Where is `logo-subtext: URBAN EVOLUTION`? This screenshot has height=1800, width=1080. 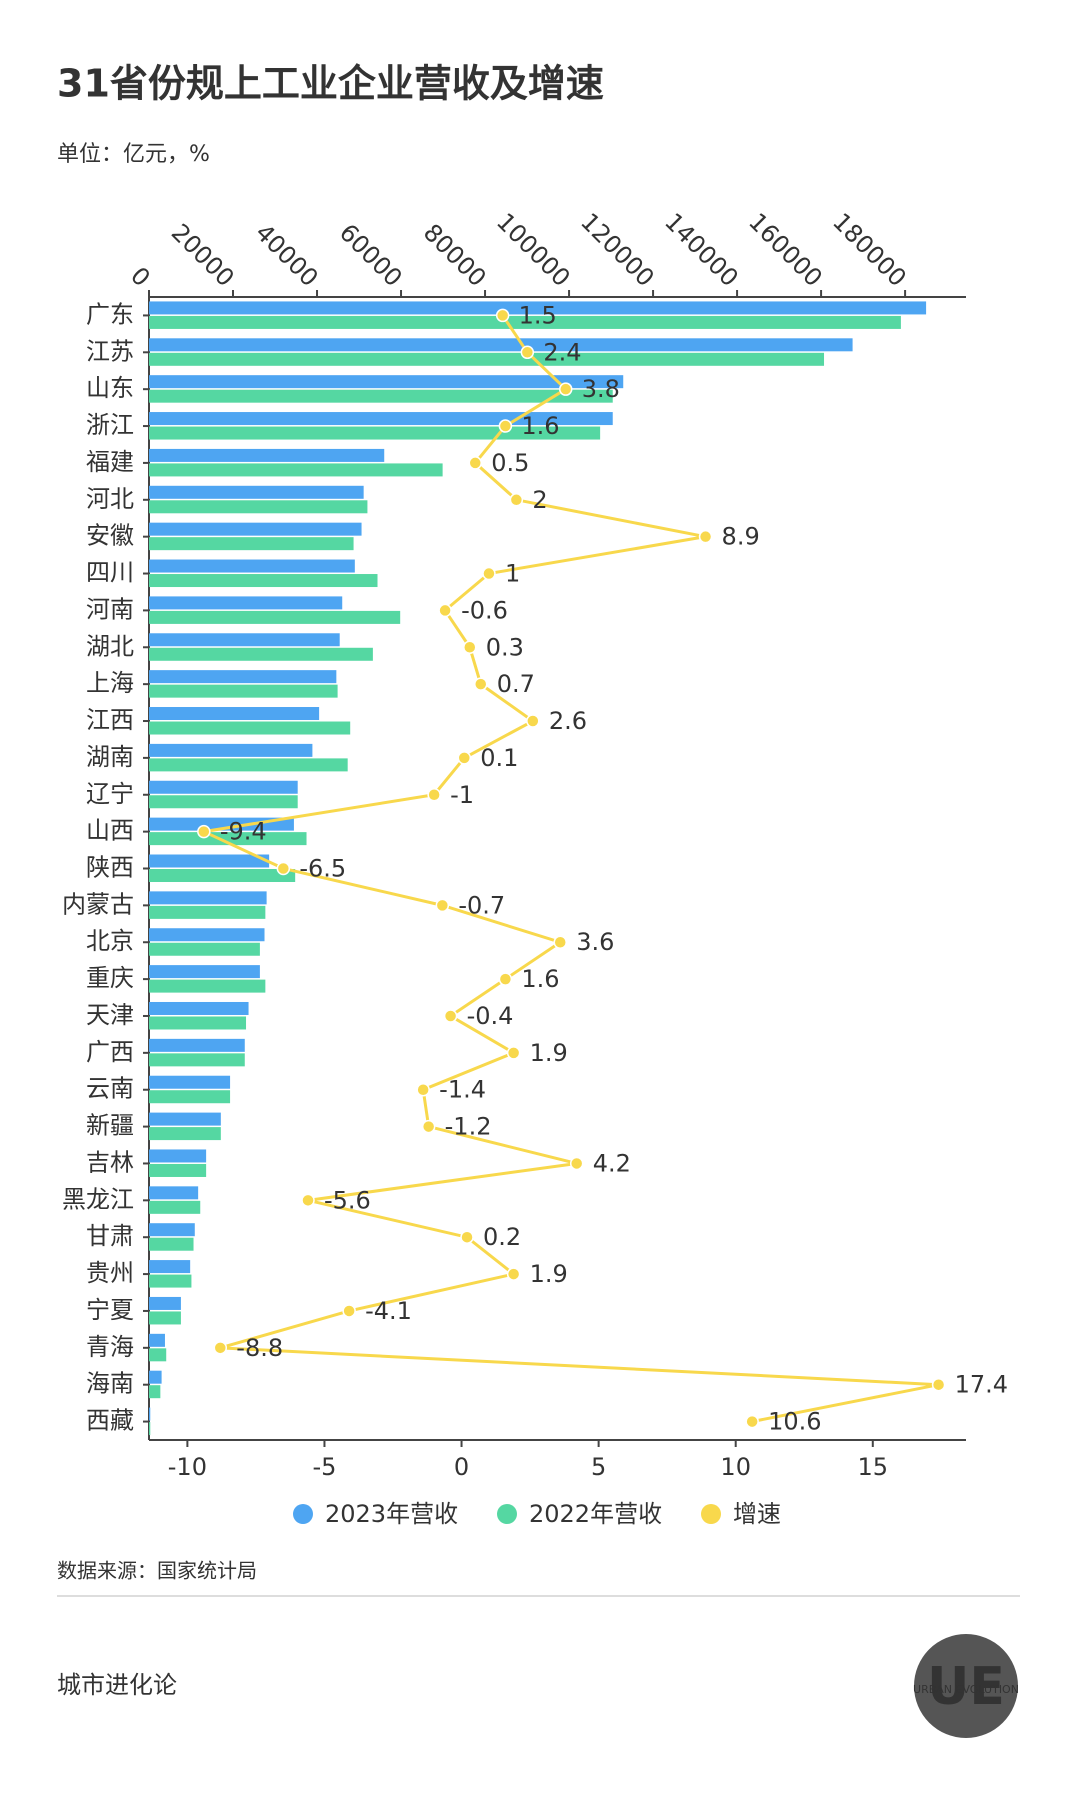
logo-subtext: URBAN EVOLUTION is located at coordinates (966, 1689).